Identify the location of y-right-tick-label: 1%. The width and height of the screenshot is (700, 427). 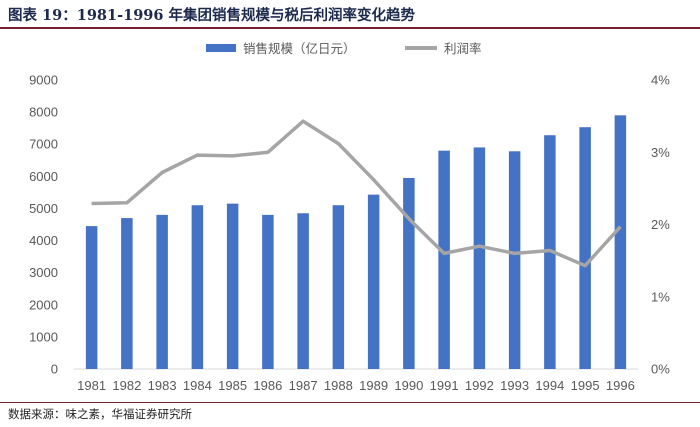
(660, 296).